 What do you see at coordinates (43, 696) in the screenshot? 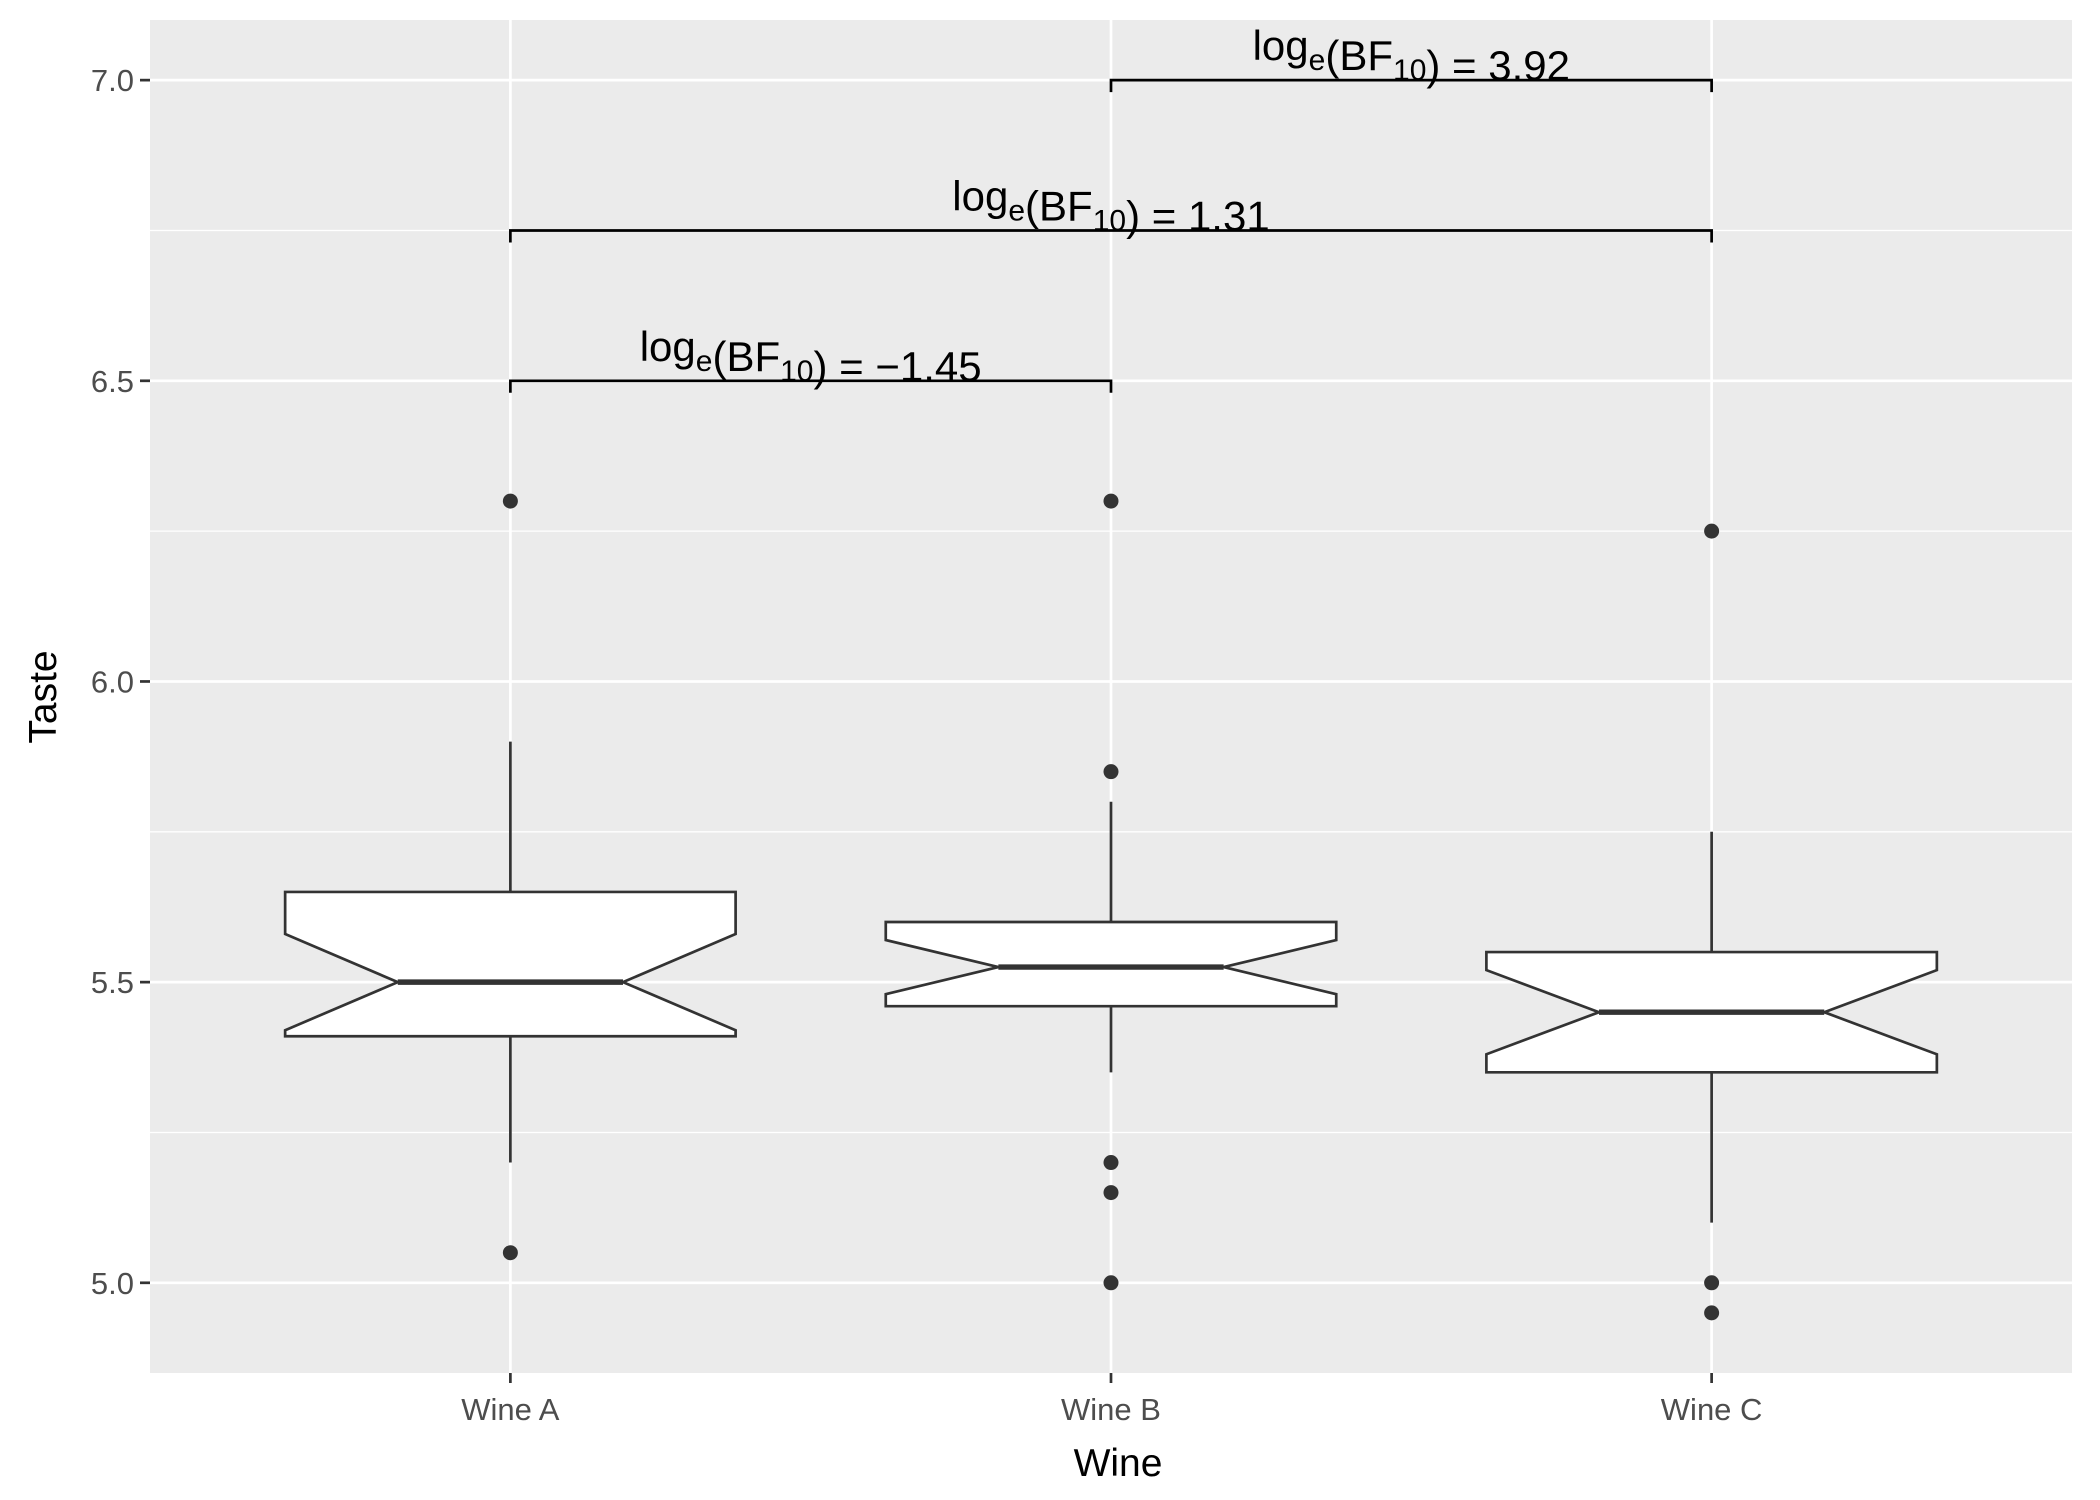
I see `y-axis-title: Taste` at bounding box center [43, 696].